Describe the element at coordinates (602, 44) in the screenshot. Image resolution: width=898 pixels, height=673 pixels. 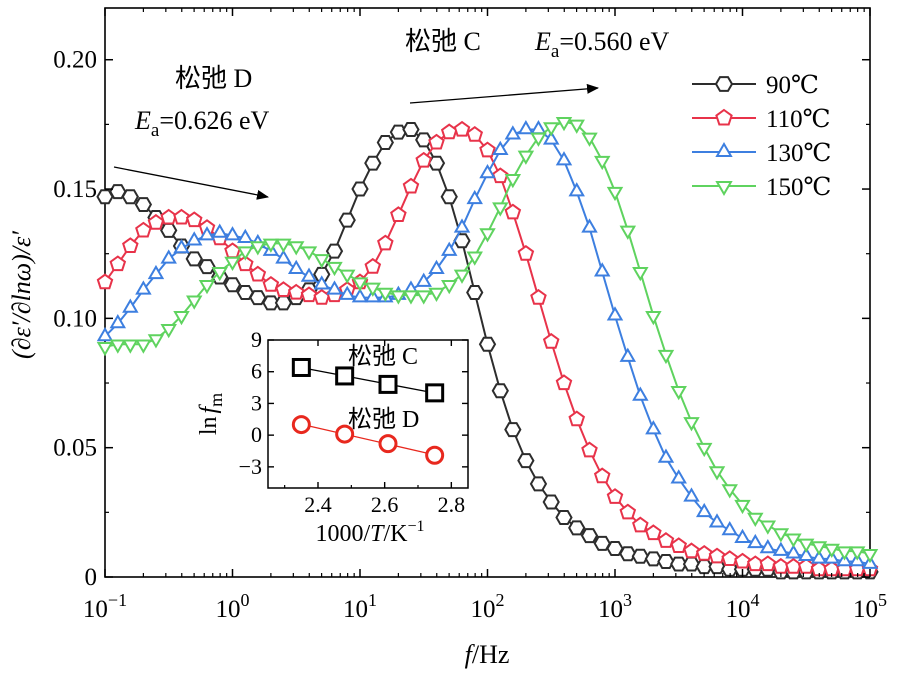
I see `annotation-relax-c-ea: Ea=0.560 eV` at that location.